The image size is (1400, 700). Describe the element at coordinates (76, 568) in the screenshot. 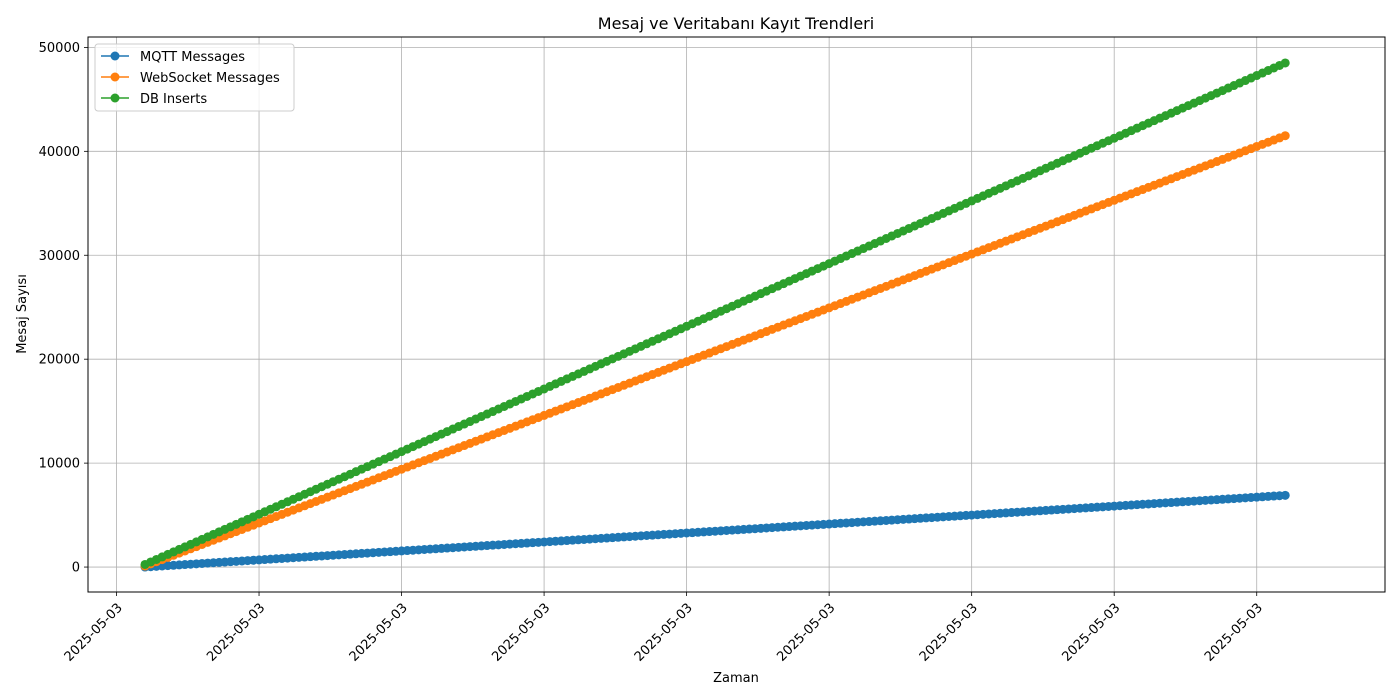

I see `y-tick-label: 0` at that location.